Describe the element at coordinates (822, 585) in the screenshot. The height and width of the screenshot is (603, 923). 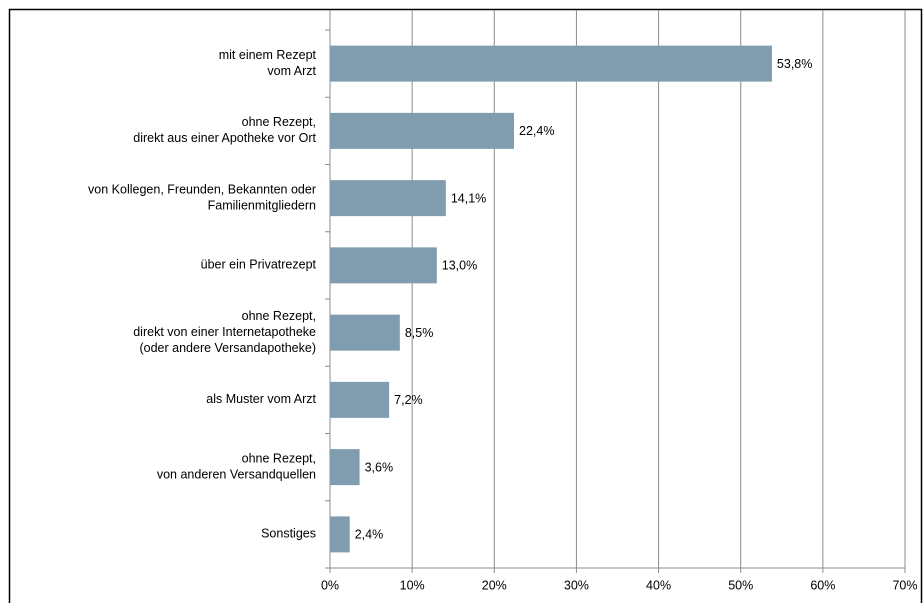
I see `x-tick-label: 60%` at that location.